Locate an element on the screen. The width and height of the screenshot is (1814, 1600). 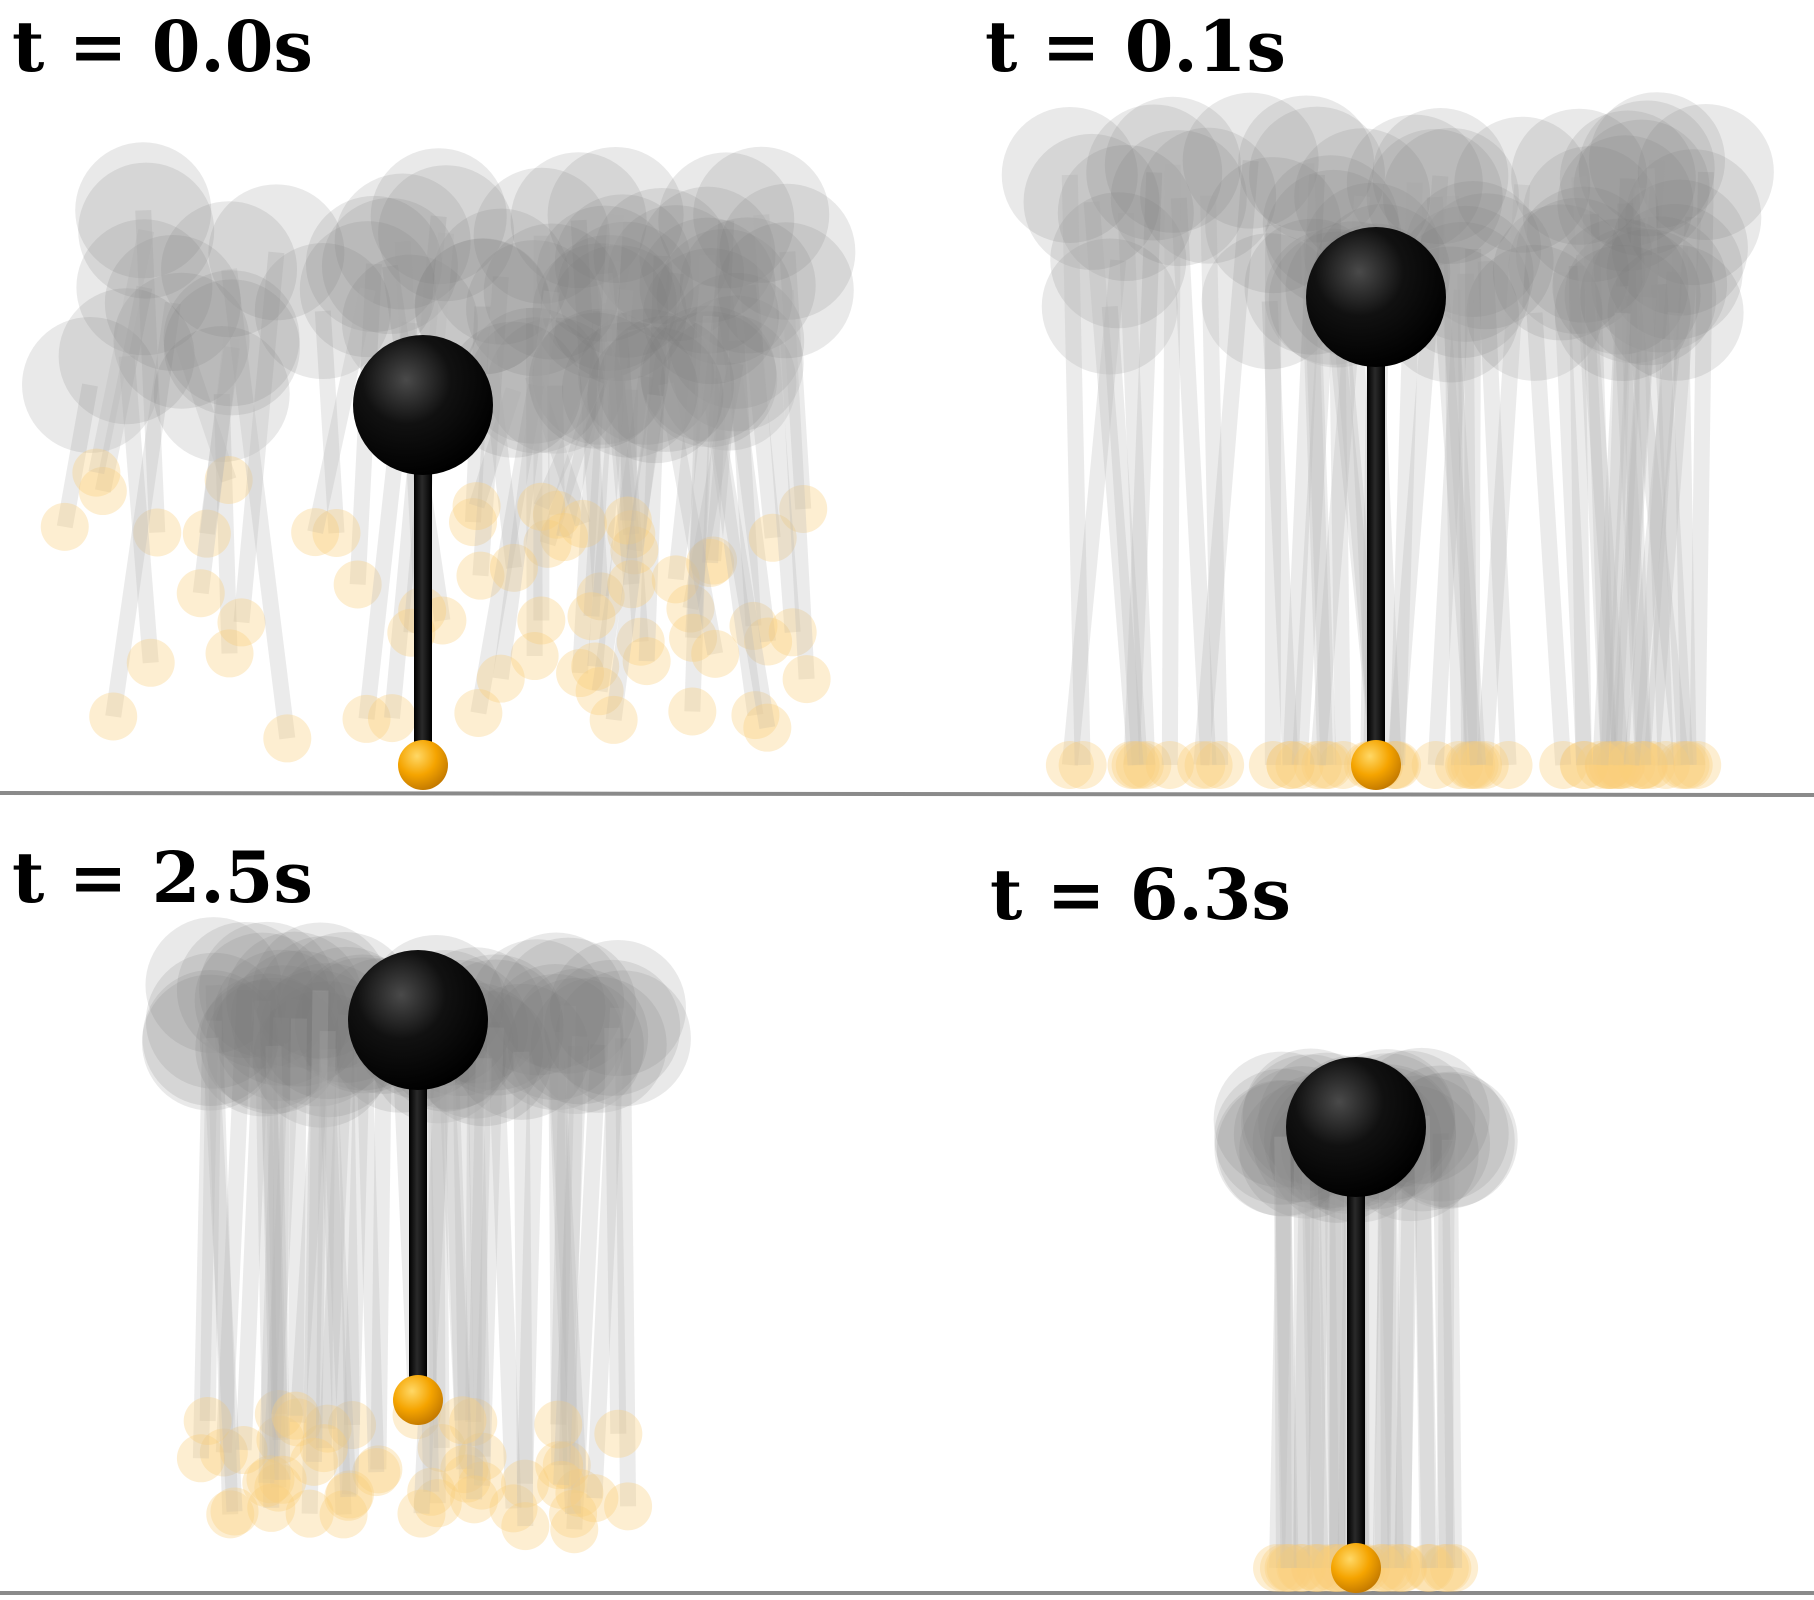
panel-label-t2: t = 2.5s is located at coordinates (162, 877).